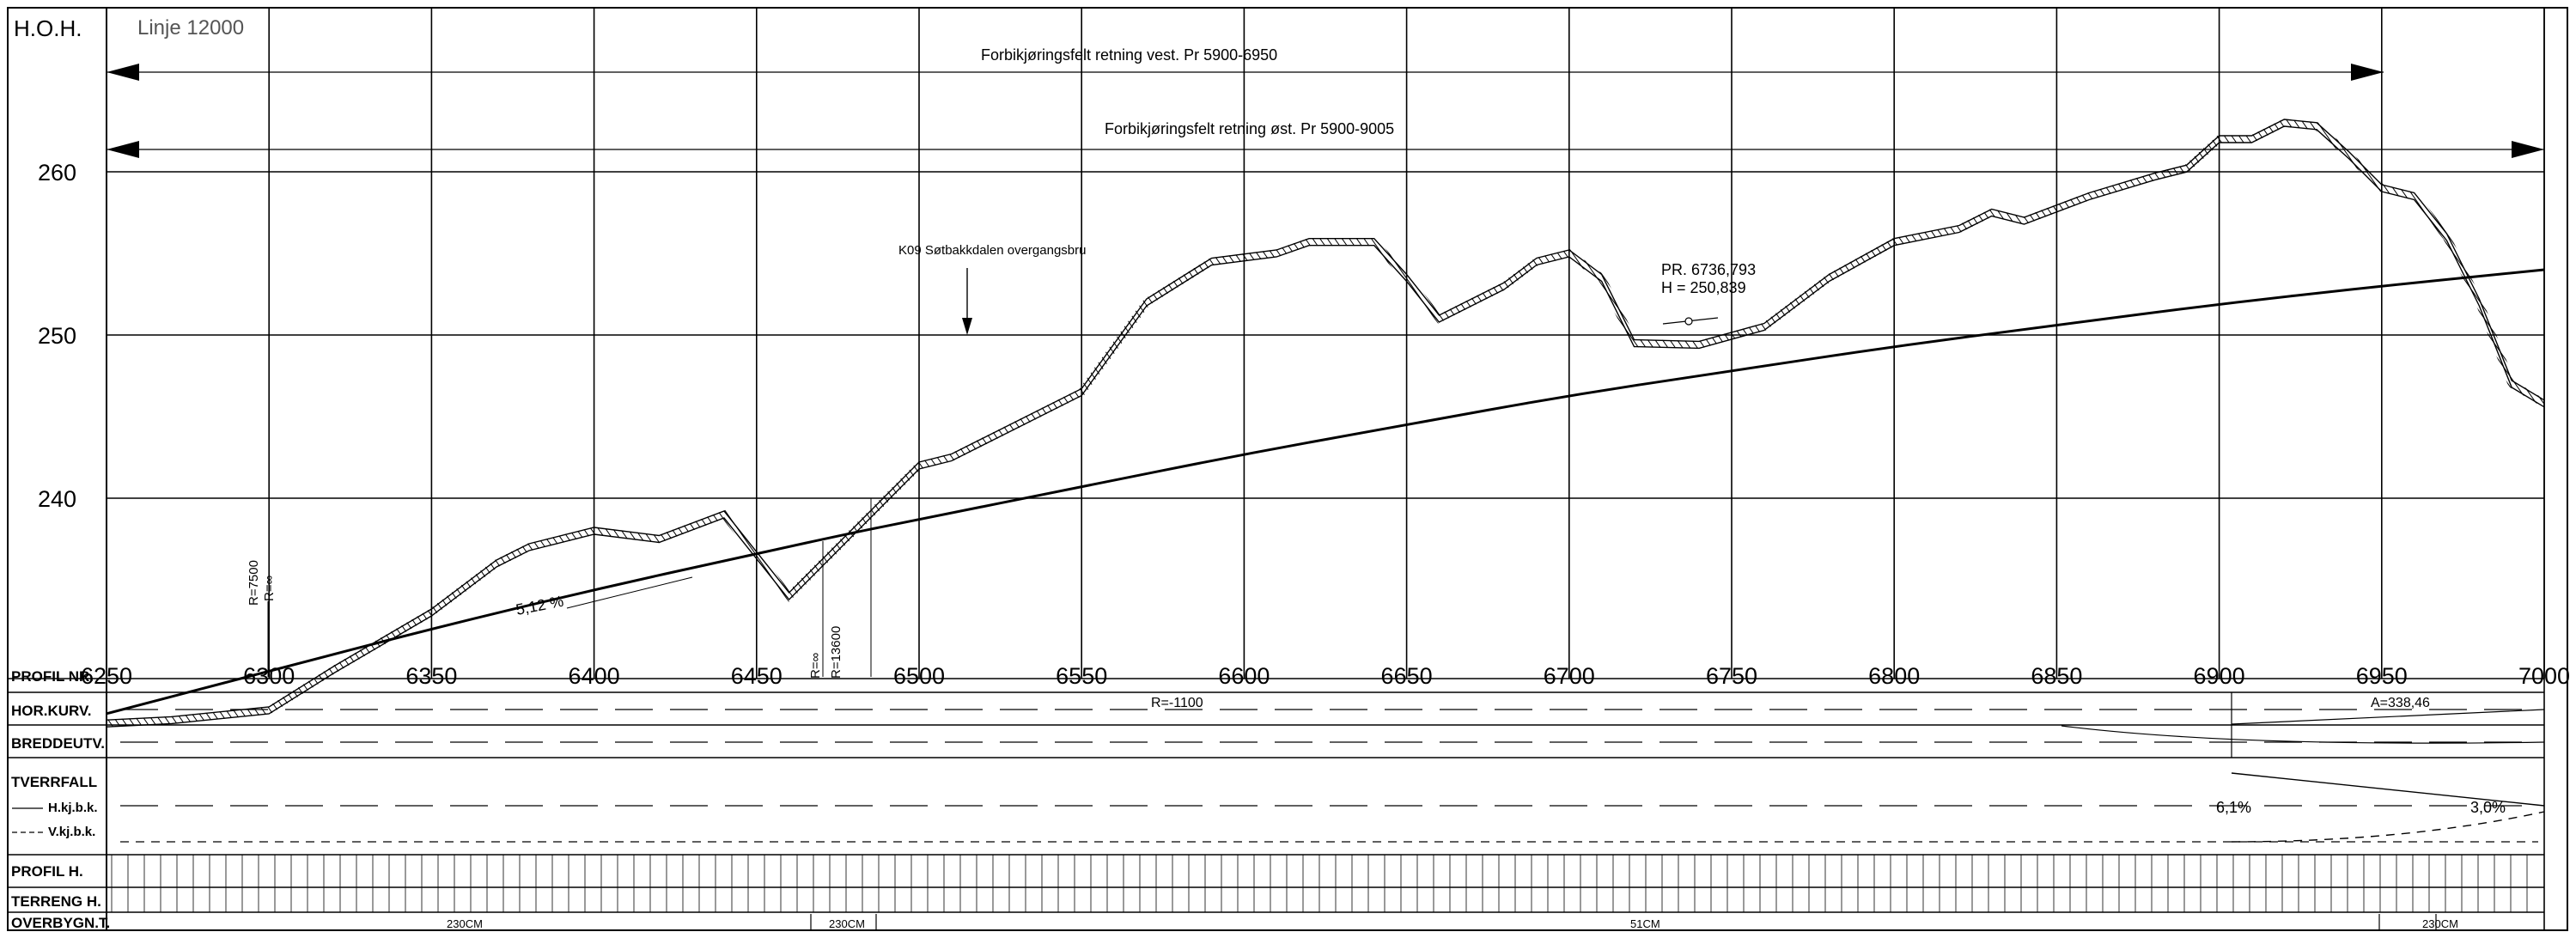 This screenshot has height=938, width=2576. Describe the element at coordinates (2219, 676) in the screenshot. I see `station-tick-label: 6900` at that location.